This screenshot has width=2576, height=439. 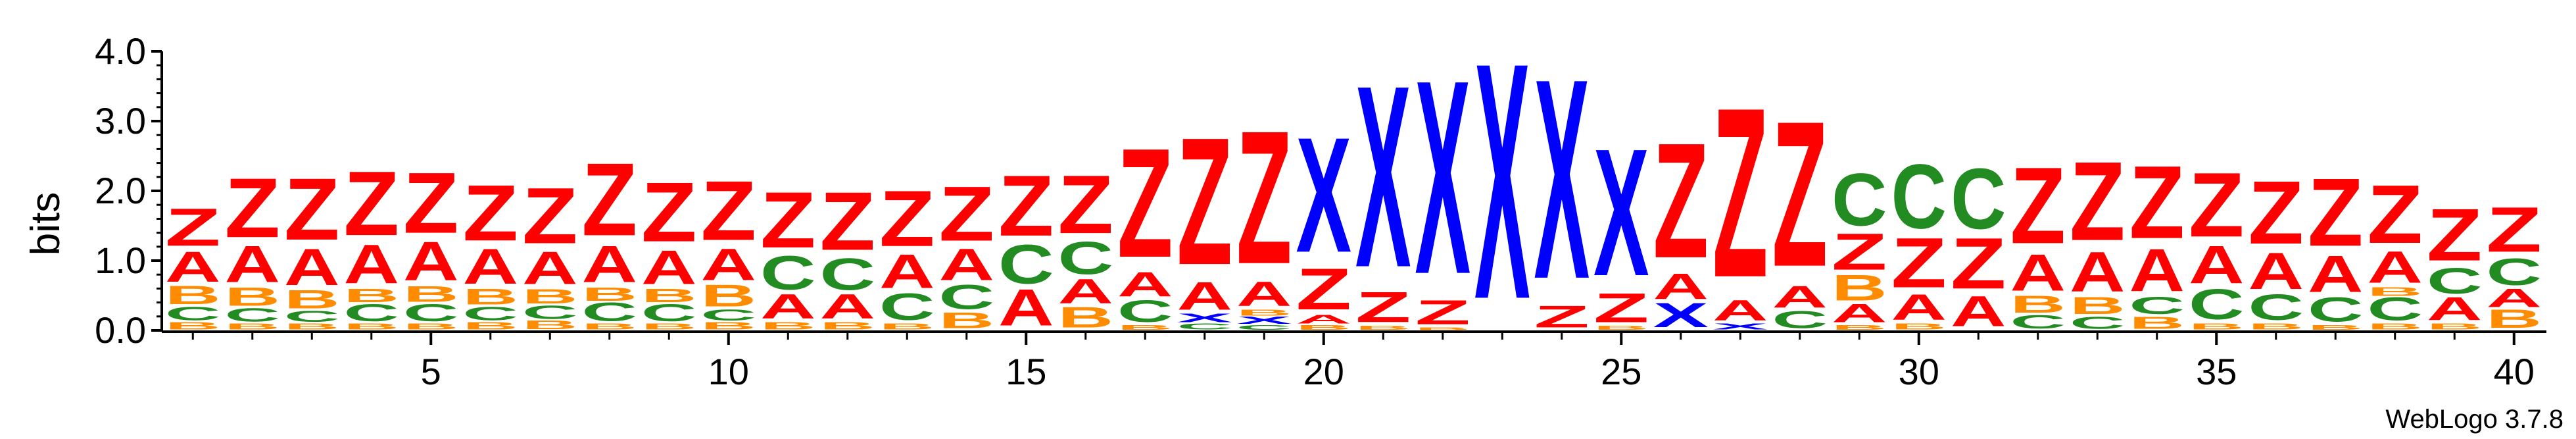 I want to click on x-tick-label: 20, so click(x=1323, y=371).